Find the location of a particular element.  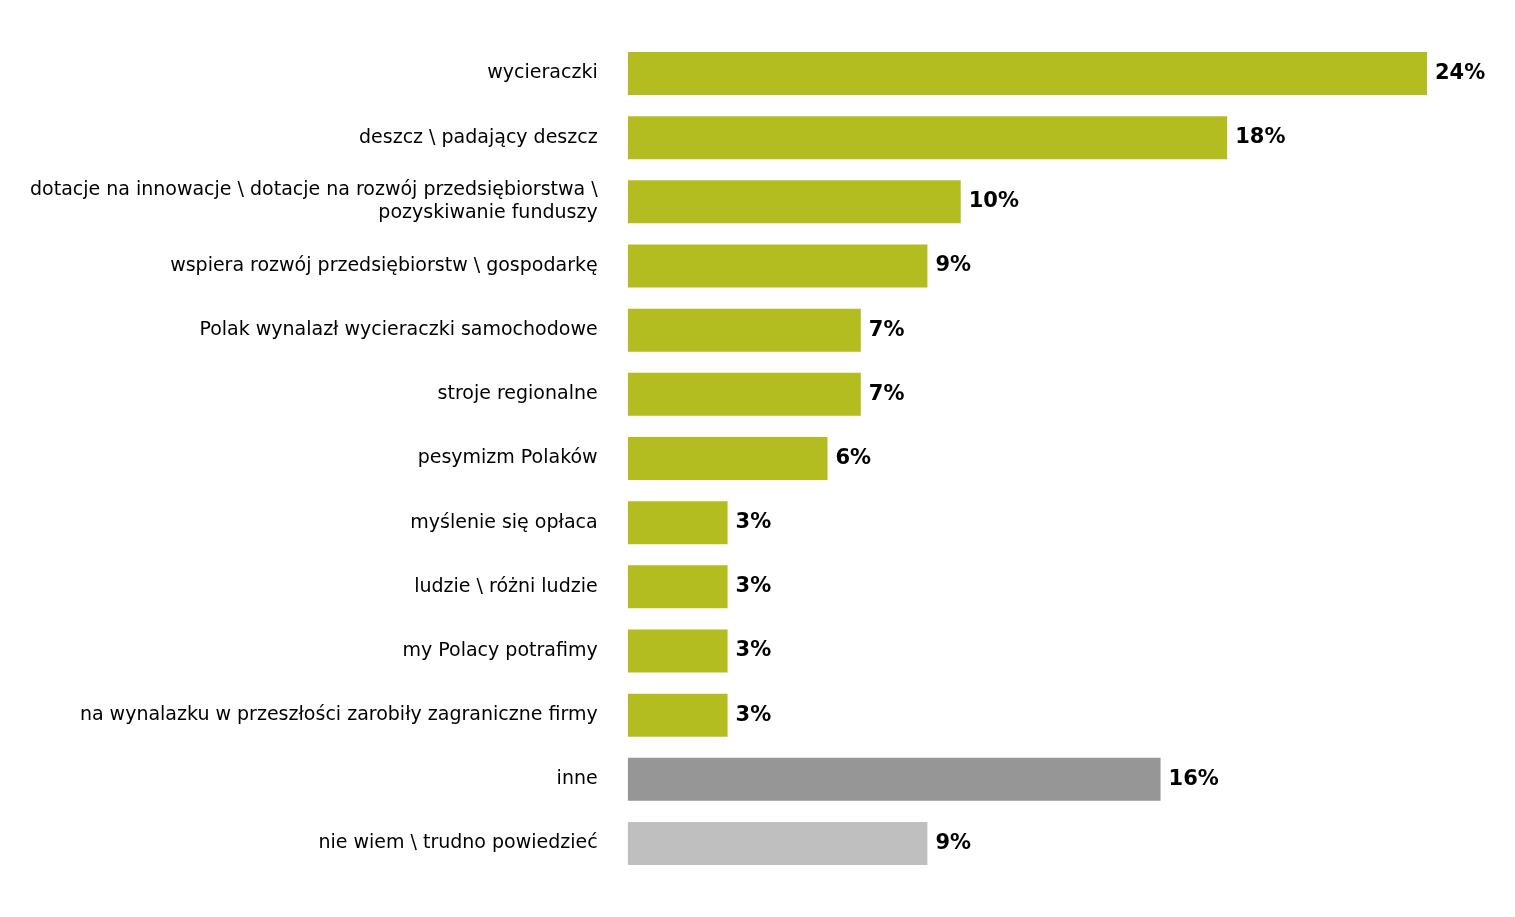

y-tick-label: na wynalazku w przeszłości zarobiły zagraniczne firmy is located at coordinates (338, 713).